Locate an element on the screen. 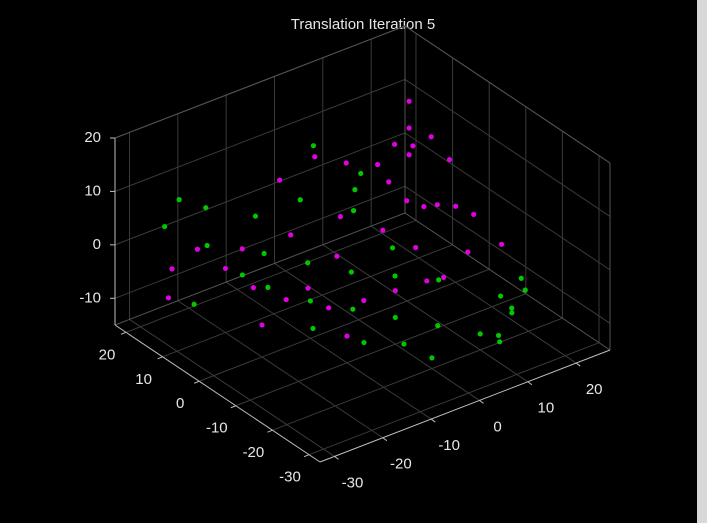 The width and height of the screenshot is (707, 523). window-edge is located at coordinates (702, 261).